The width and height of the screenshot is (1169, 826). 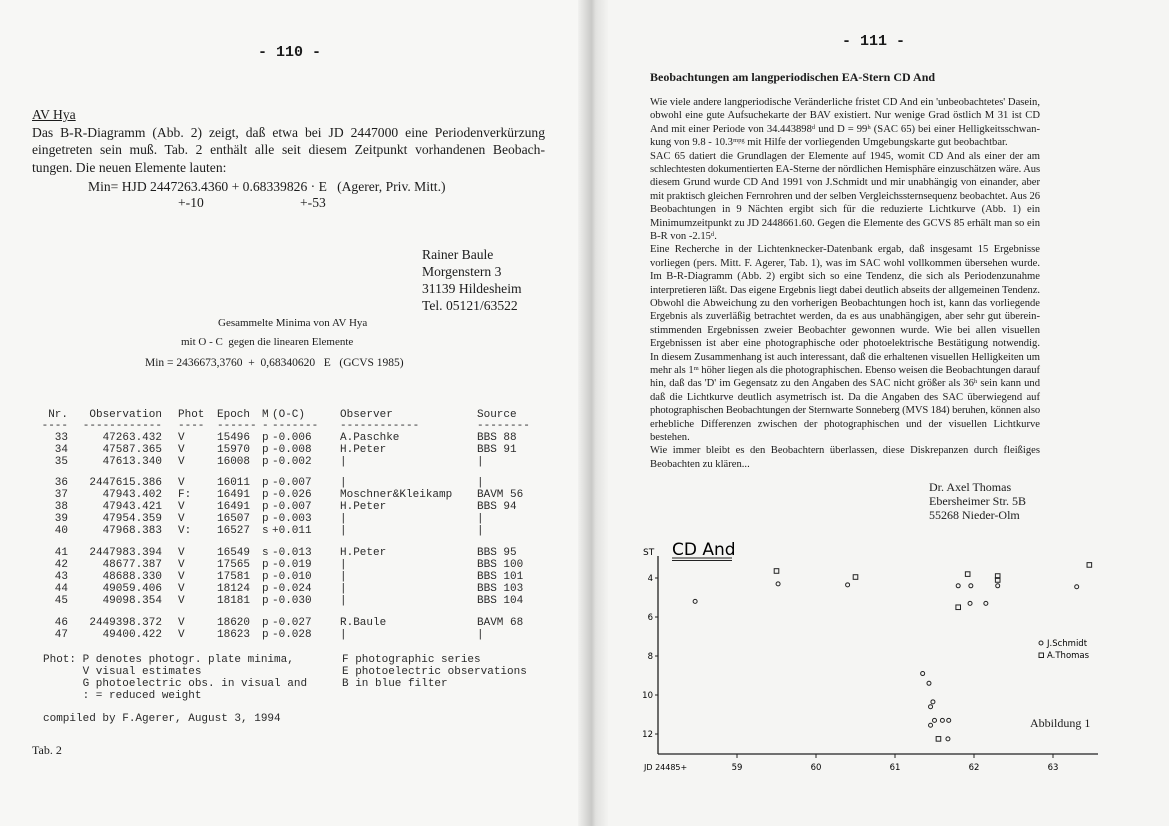 I want to click on legend-line: : = reduced weight, so click(x=122, y=696).